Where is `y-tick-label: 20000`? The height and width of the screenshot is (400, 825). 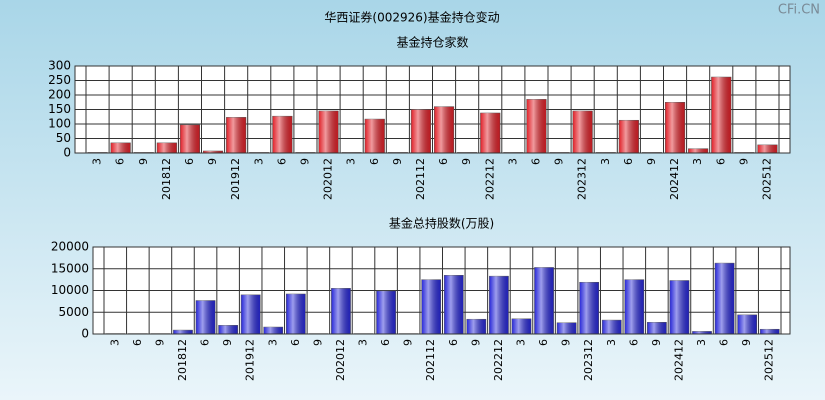
y-tick-label: 20000 is located at coordinates (70, 247).